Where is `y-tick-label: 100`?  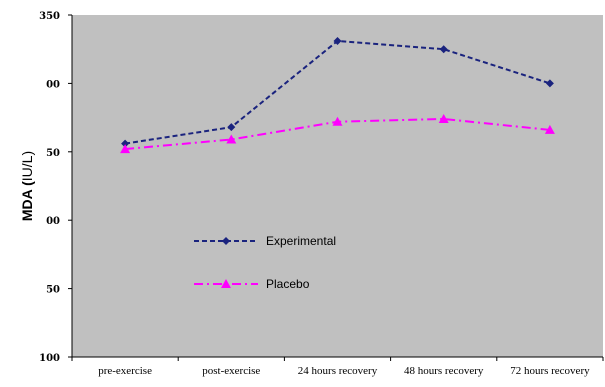
y-tick-label: 100 is located at coordinates (49, 358).